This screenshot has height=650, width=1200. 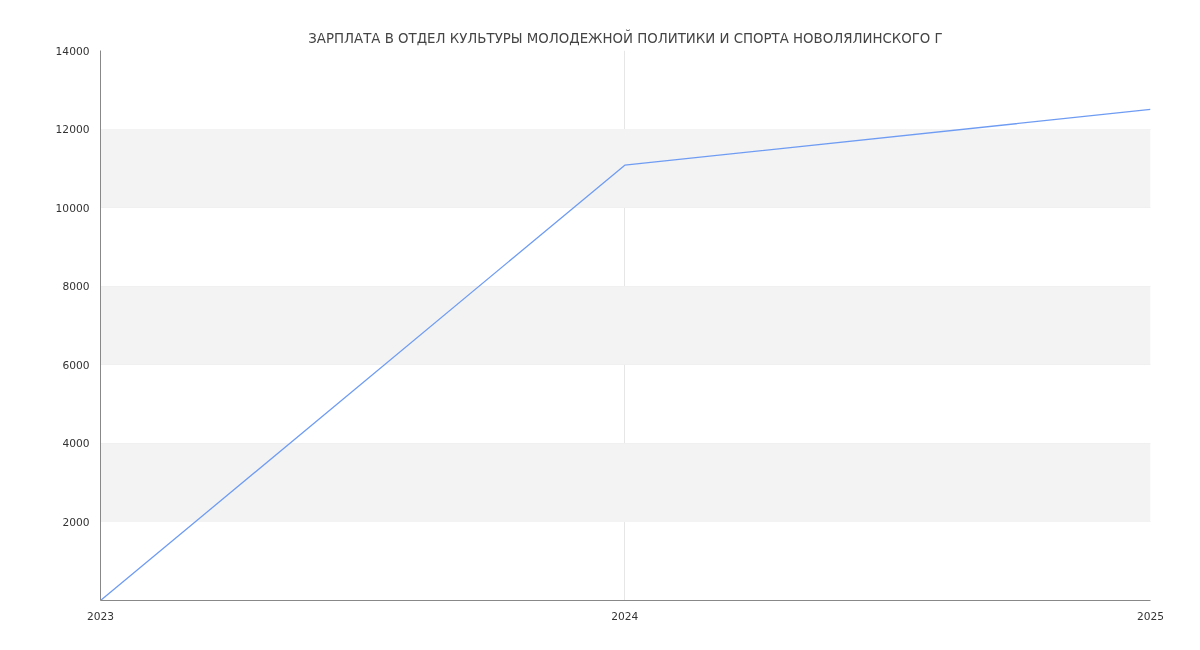 What do you see at coordinates (72, 130) in the screenshot?
I see `y-tick-label: 12000` at bounding box center [72, 130].